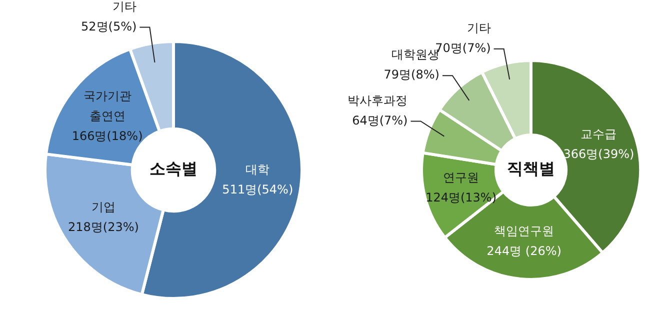 This screenshot has height=330, width=650. Describe the element at coordinates (531, 168) in the screenshot. I see `text: 직책별` at that location.